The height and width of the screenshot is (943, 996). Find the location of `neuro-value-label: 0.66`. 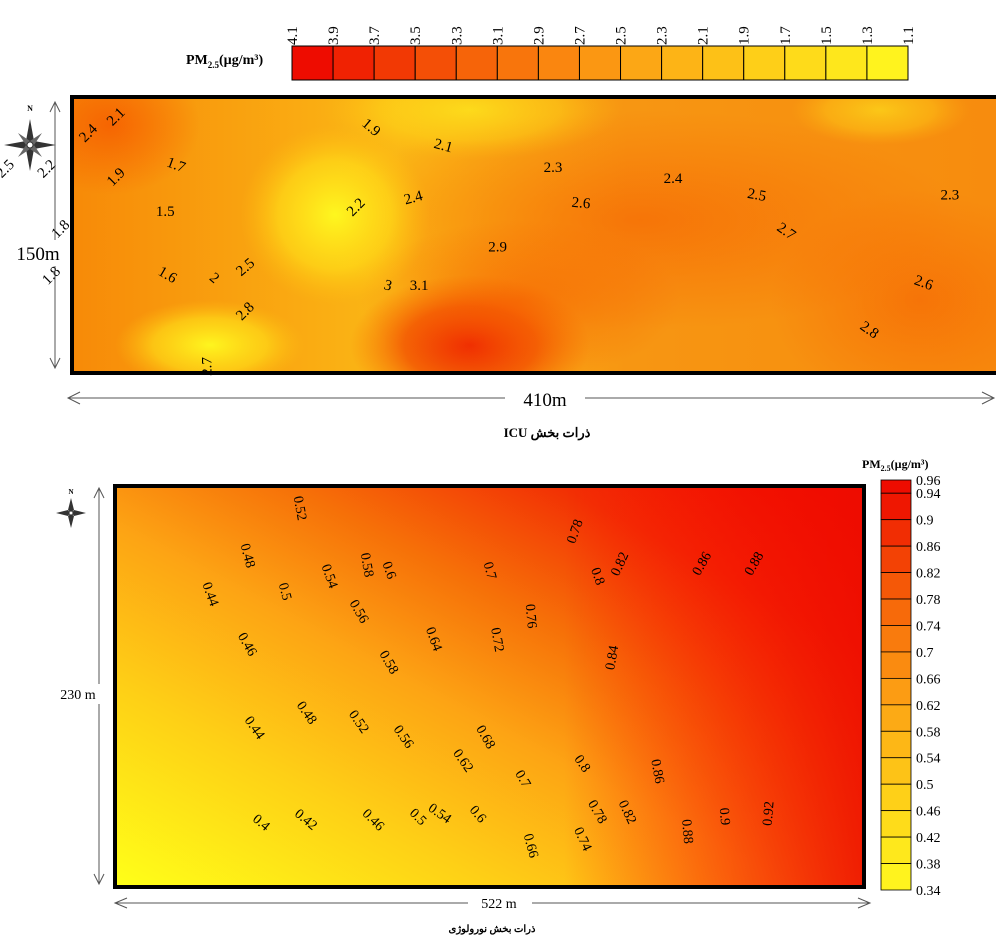

neuro-value-label: 0.66 is located at coordinates (530, 846).